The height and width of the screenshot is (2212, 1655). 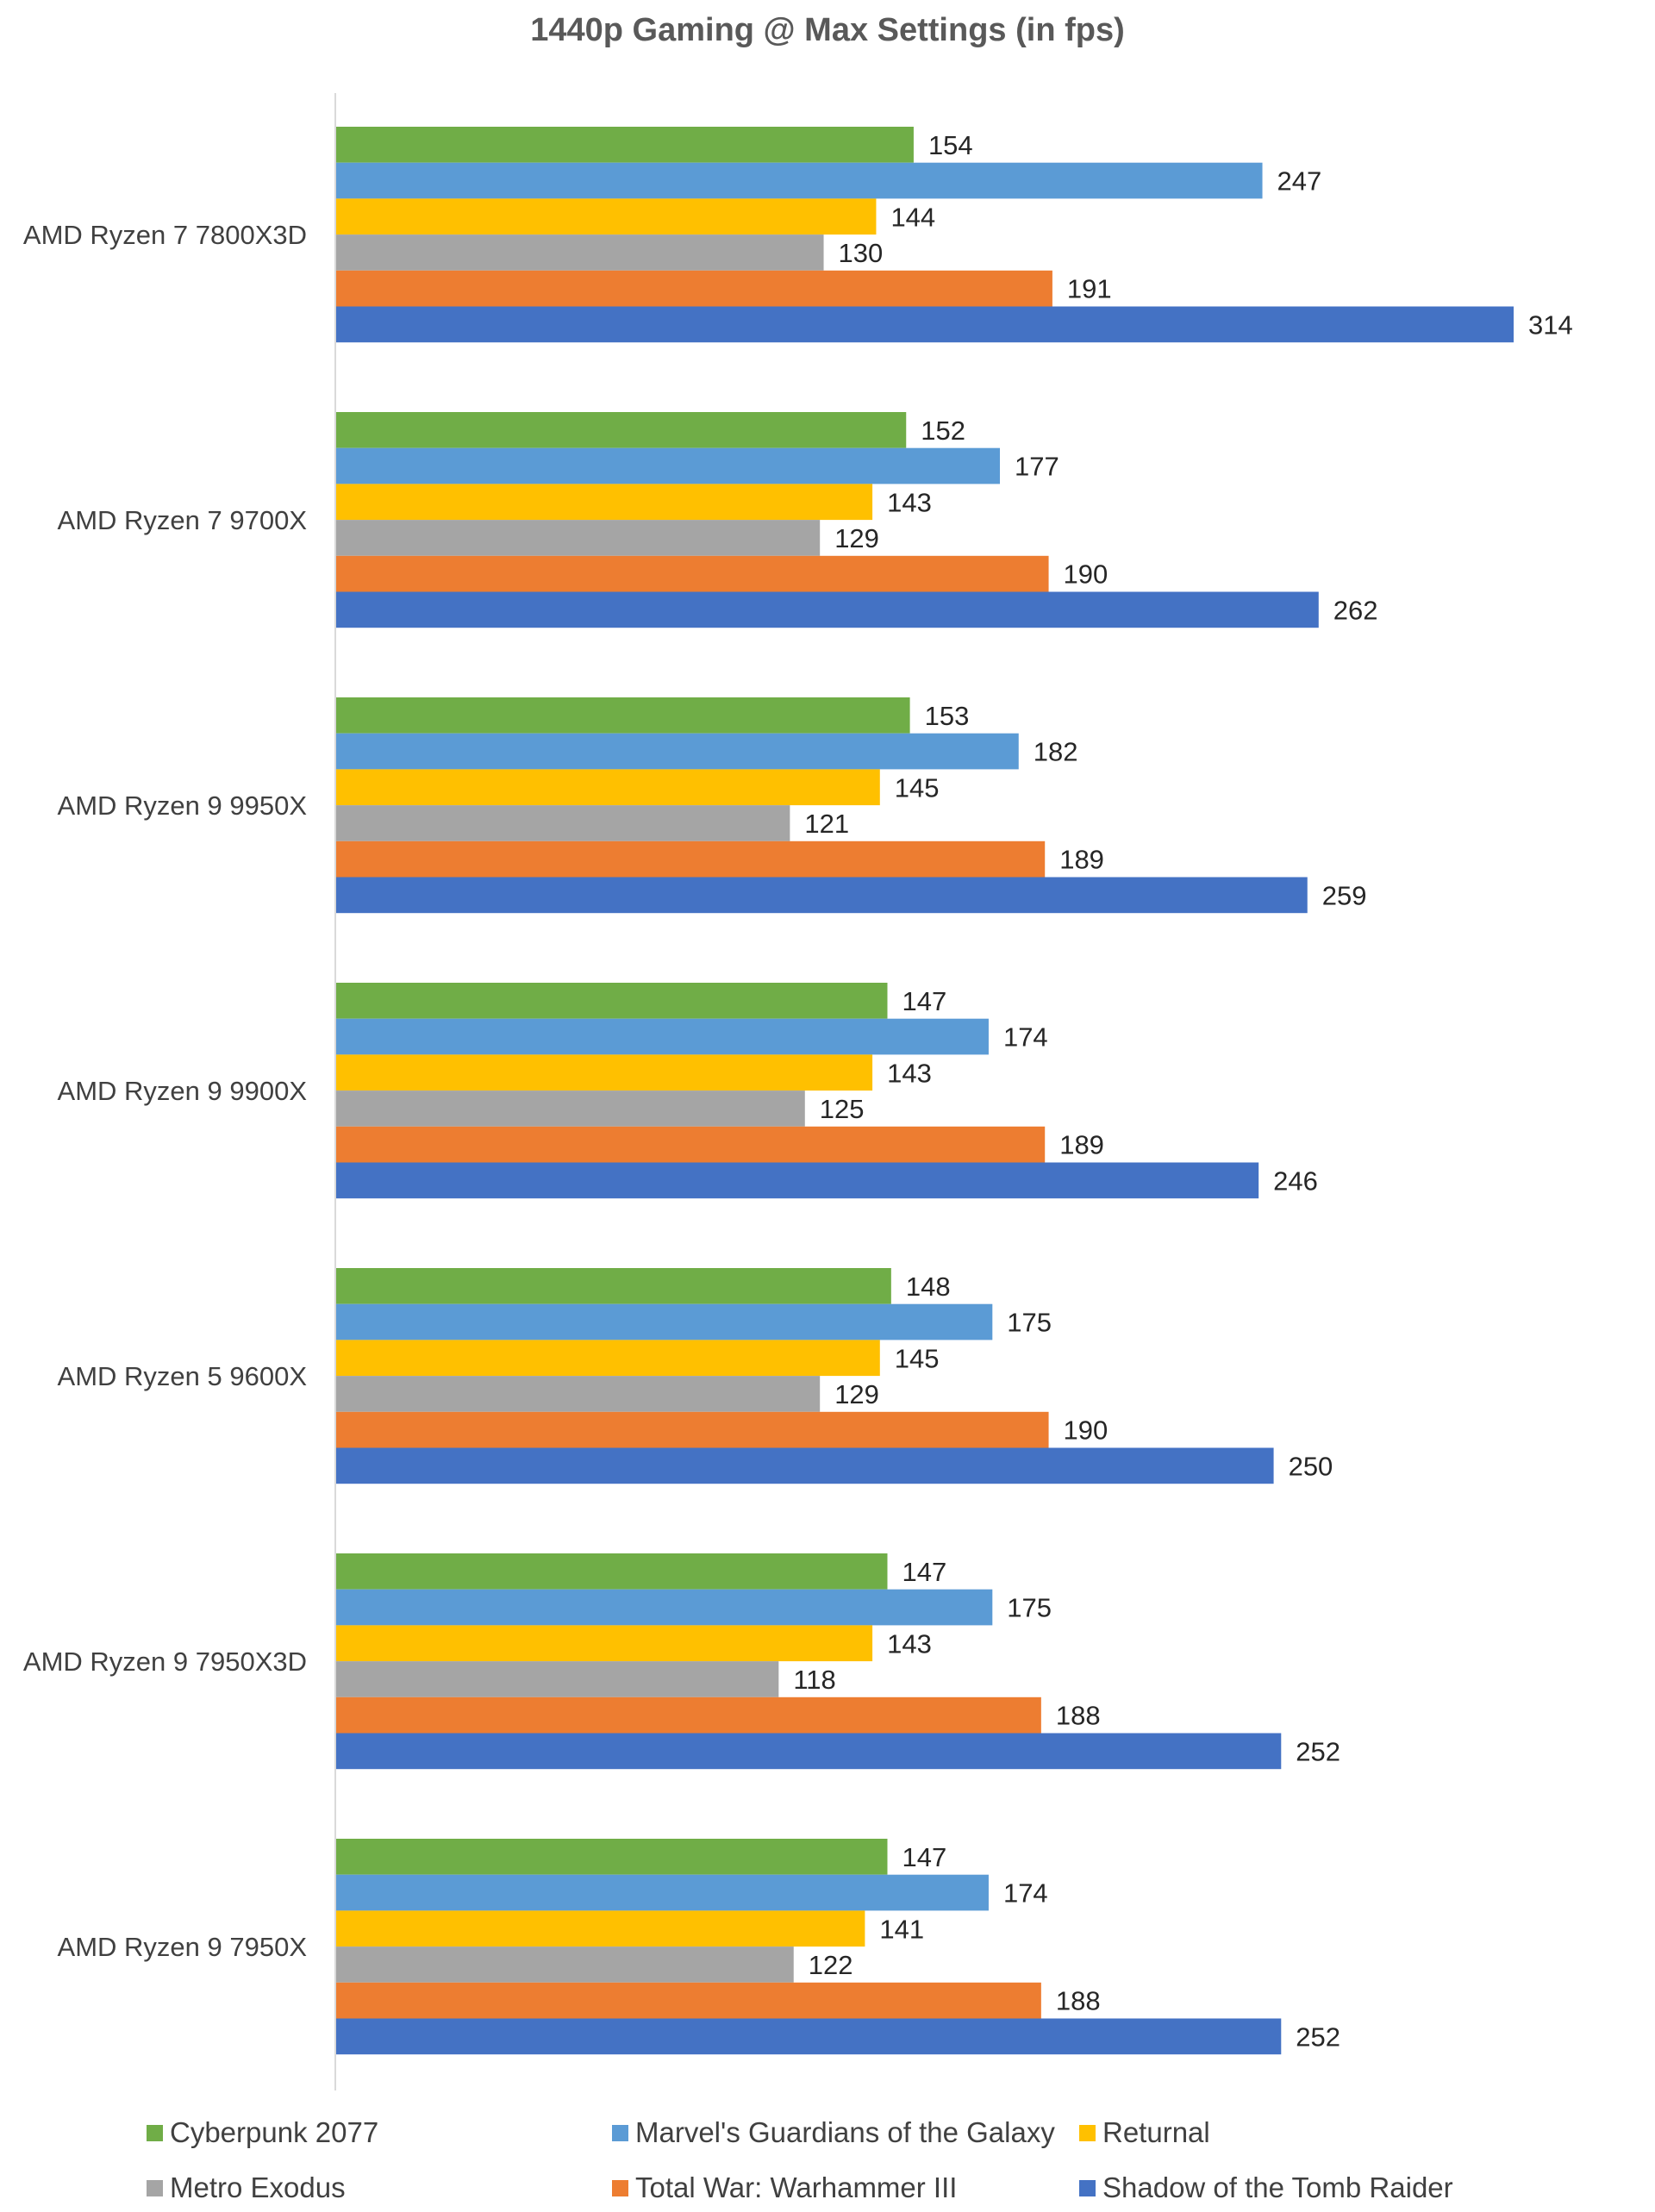 What do you see at coordinates (1550, 324) in the screenshot?
I see `data-label: 314` at bounding box center [1550, 324].